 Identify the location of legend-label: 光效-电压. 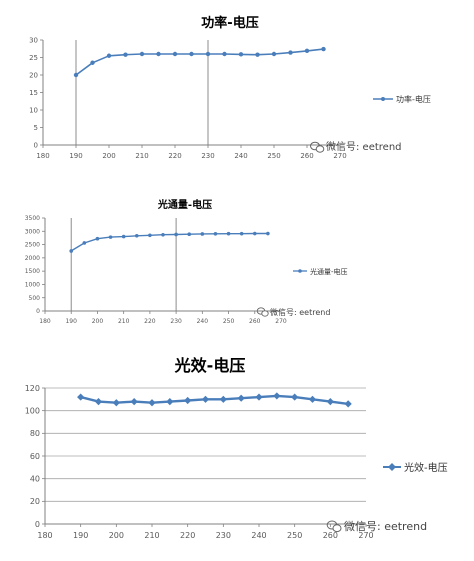
(426, 467).